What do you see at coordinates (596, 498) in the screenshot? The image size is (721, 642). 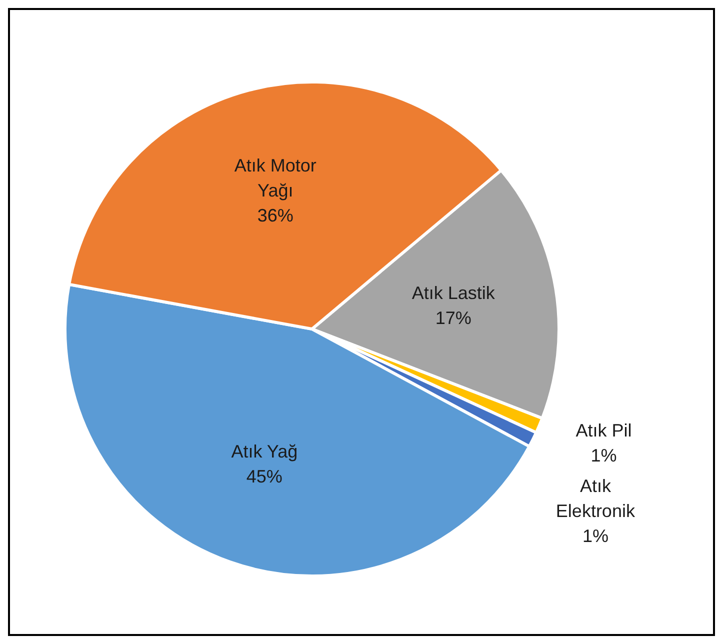 I see `slice-label: Atık Elektronik` at bounding box center [596, 498].